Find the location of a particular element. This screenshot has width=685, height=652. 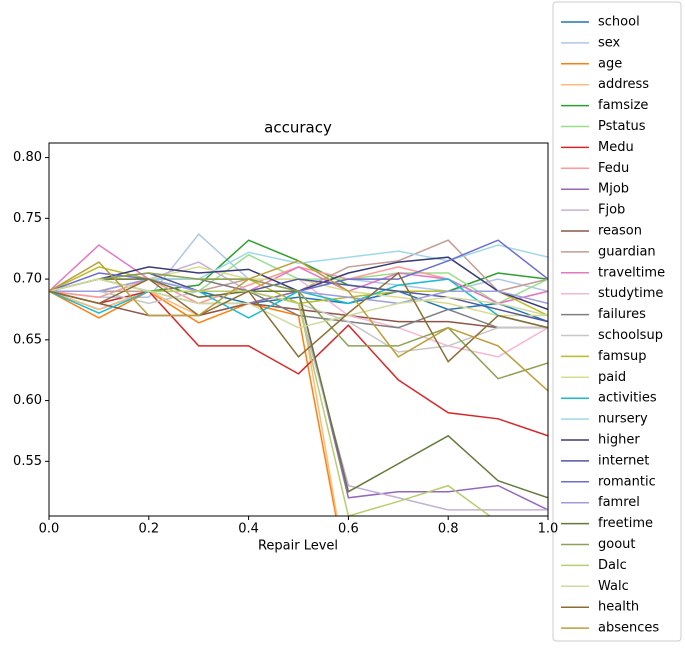

legend-label: sex is located at coordinates (609, 42).